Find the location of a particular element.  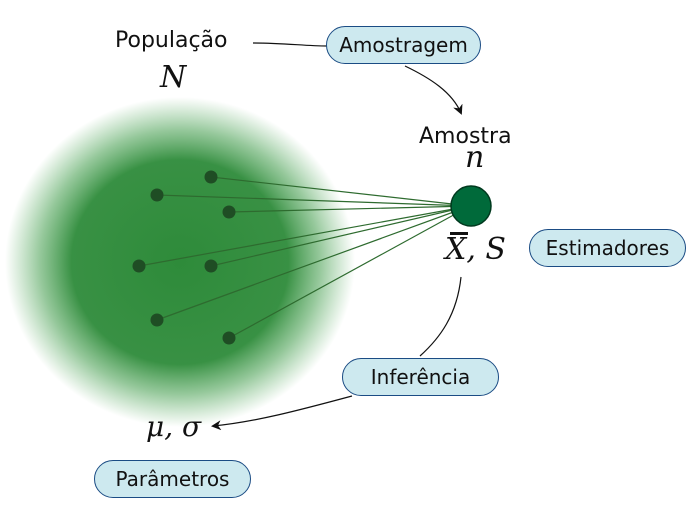

sample-label: Amostra is located at coordinates (465, 136).